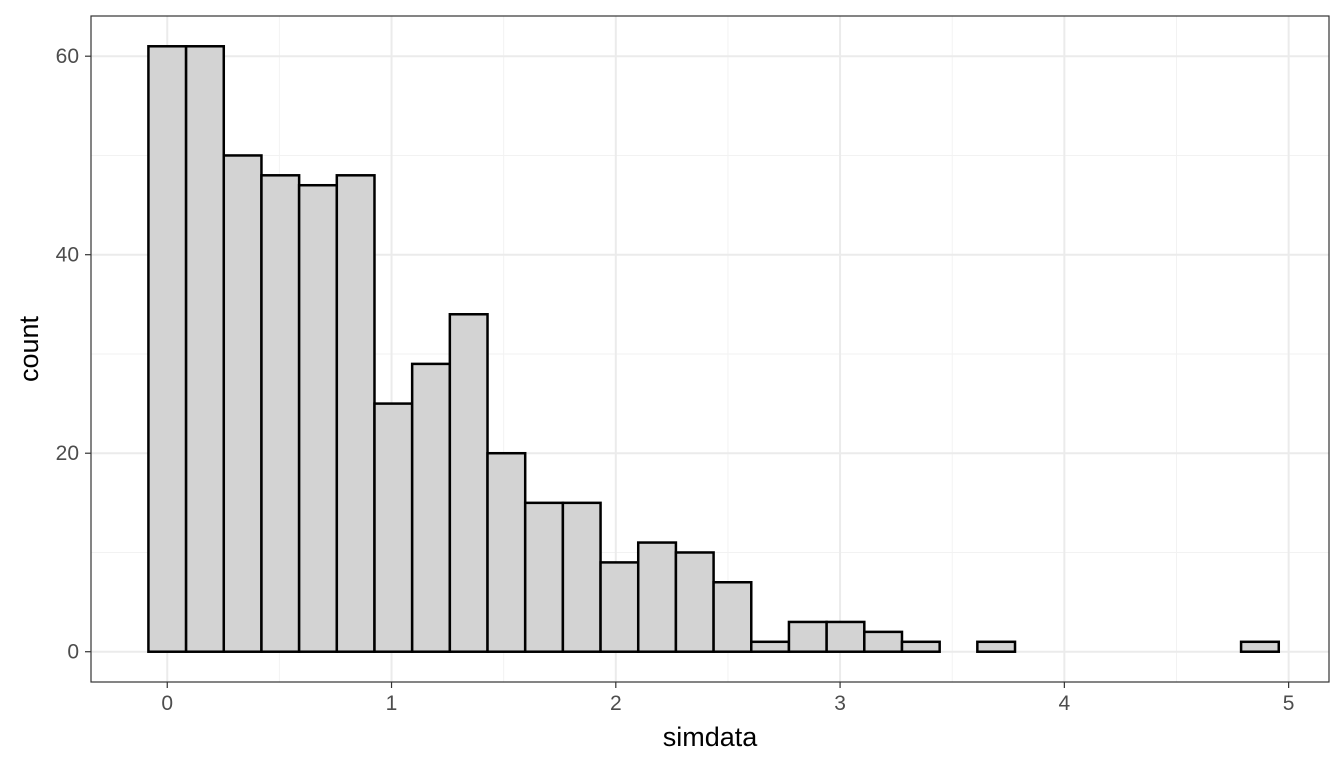 The height and width of the screenshot is (768, 1344). I want to click on y-tick-label: 40, so click(67, 255).